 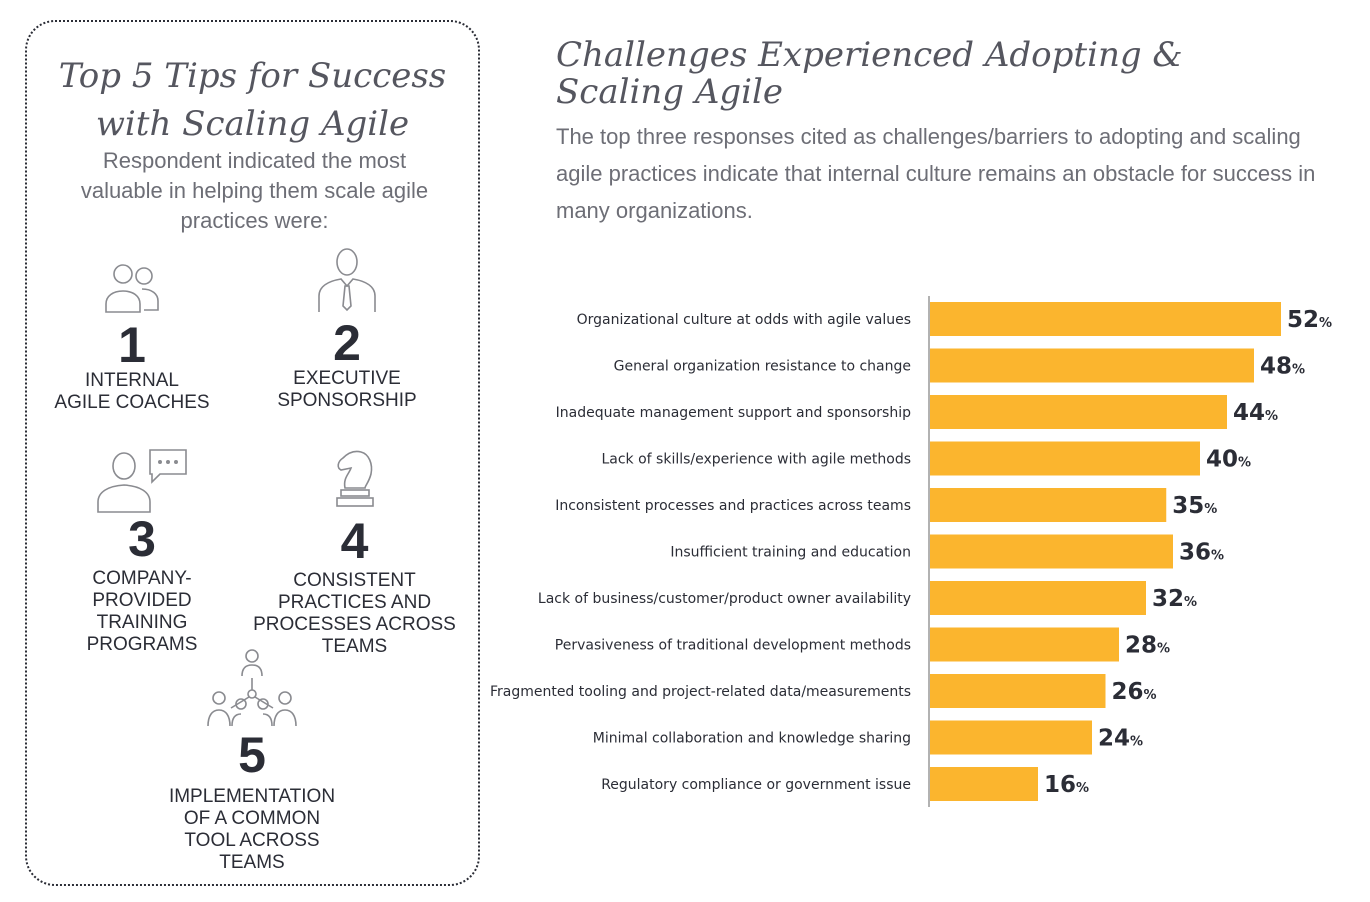 I want to click on value-label: 24%, so click(x=1120, y=739).